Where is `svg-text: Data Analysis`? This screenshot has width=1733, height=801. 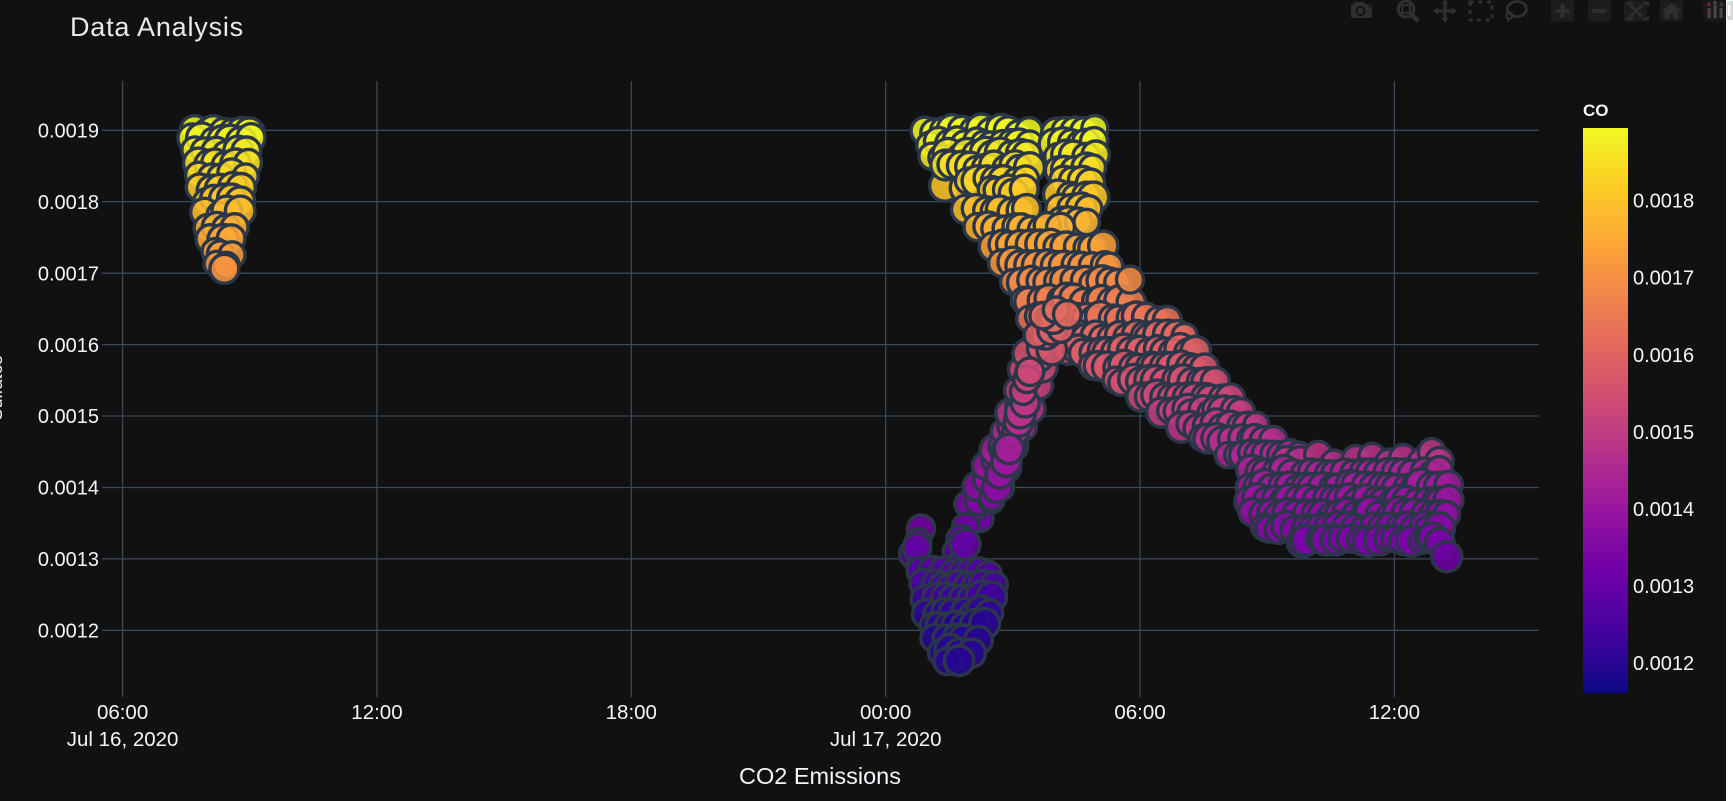
svg-text: Data Analysis is located at coordinates (157, 27).